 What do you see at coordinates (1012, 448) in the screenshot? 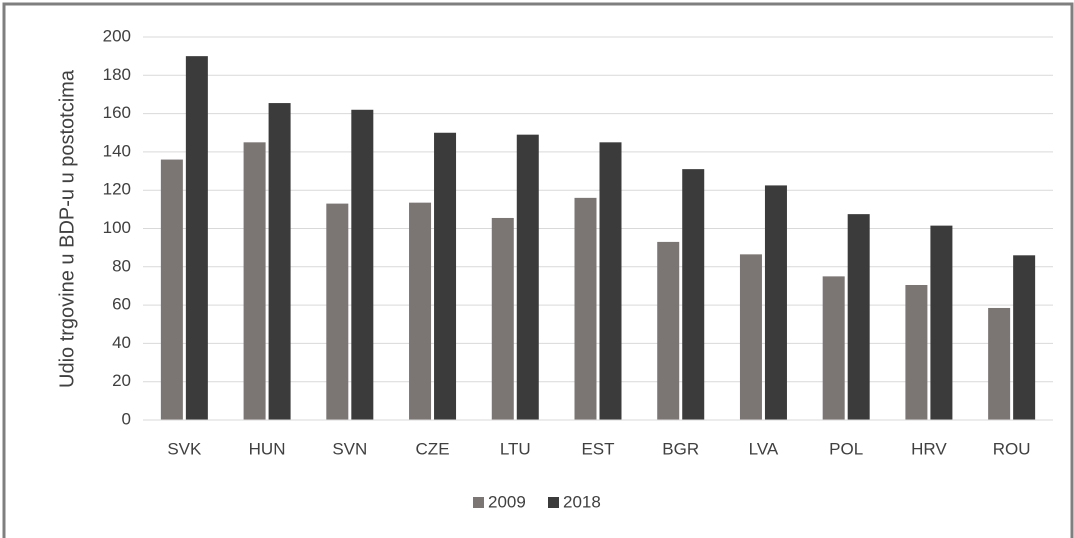
I see `x-tick-label: ROU` at bounding box center [1012, 448].